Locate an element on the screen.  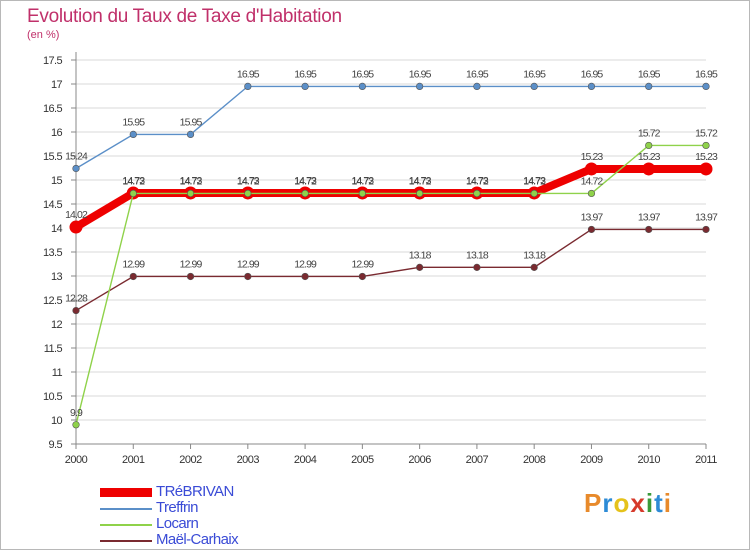
logo-letter: P is located at coordinates (593, 503).